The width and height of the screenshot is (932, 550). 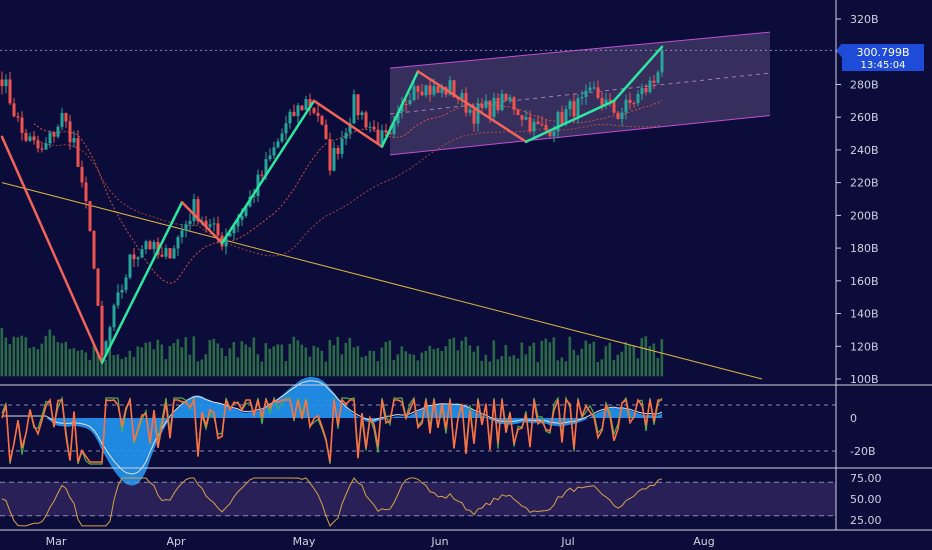 I want to click on price-tick-label: 220B, so click(x=864, y=183).